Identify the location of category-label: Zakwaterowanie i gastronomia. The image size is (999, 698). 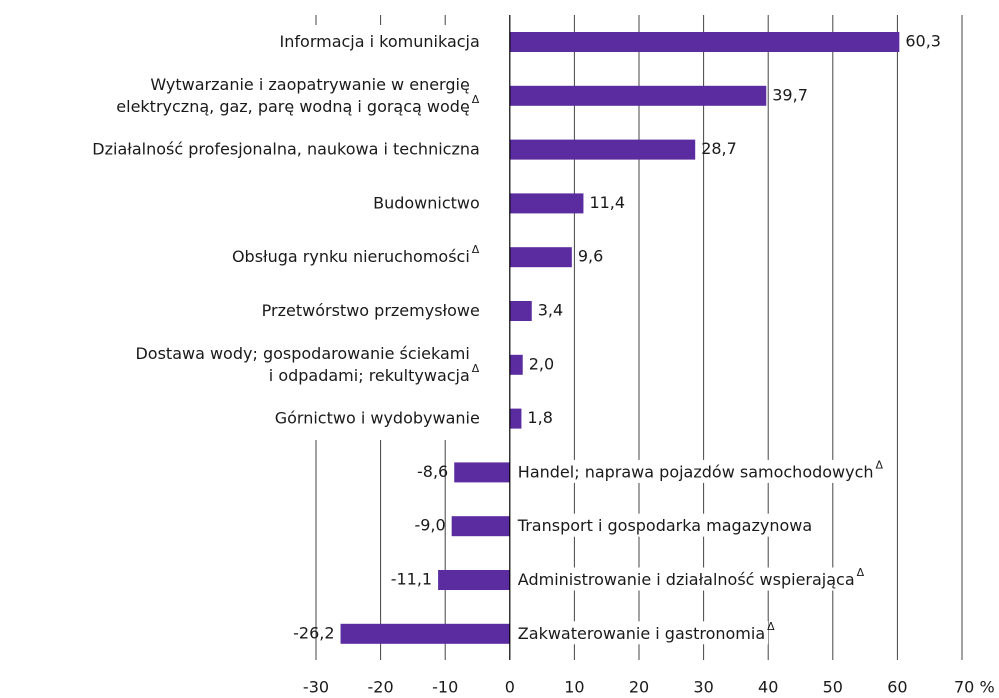
(641, 632).